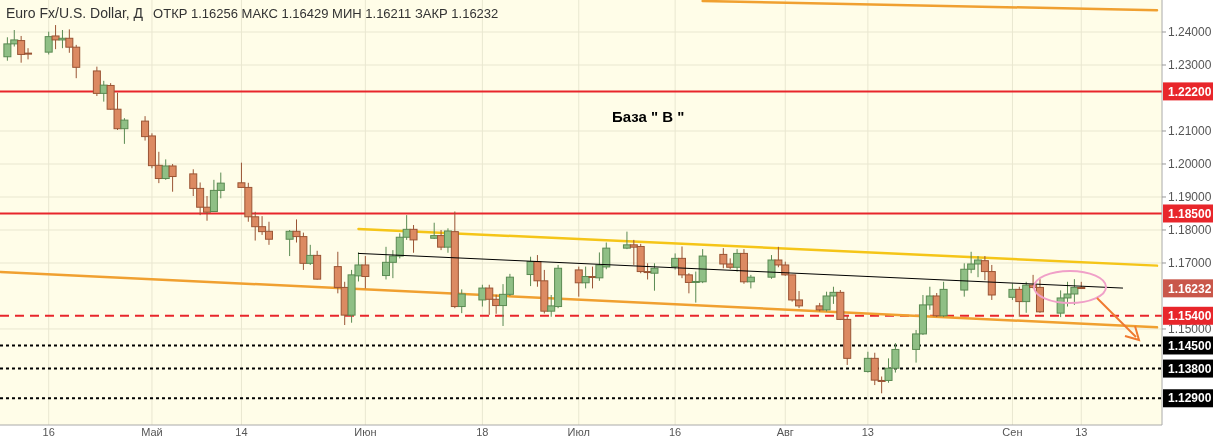  Describe the element at coordinates (326, 13) in the screenshot. I see `text: ОТКР 1.16256 МАКС 1.16429 МИН 1.16211 ЗАКР 1.16232` at that location.